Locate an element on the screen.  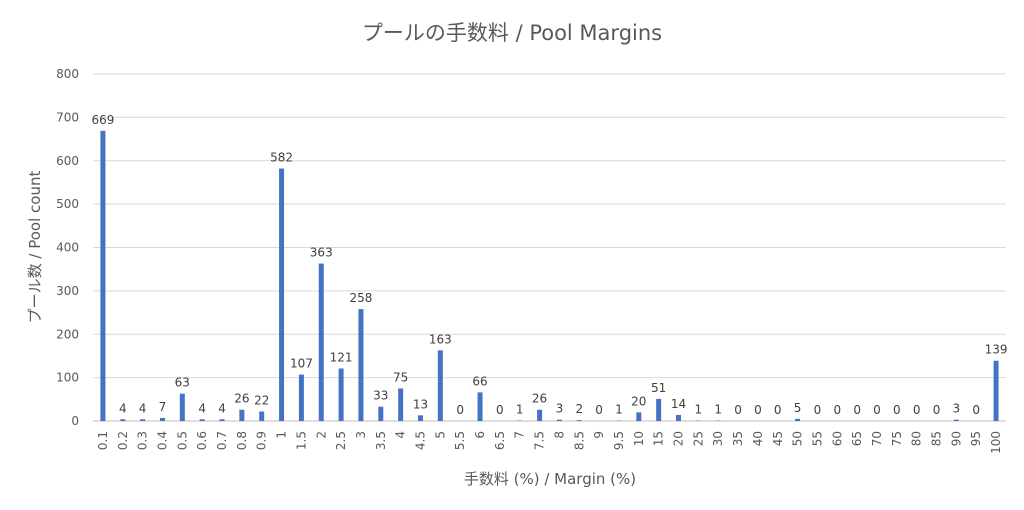
x-tick-label: 0.1 is located at coordinates (103, 440).